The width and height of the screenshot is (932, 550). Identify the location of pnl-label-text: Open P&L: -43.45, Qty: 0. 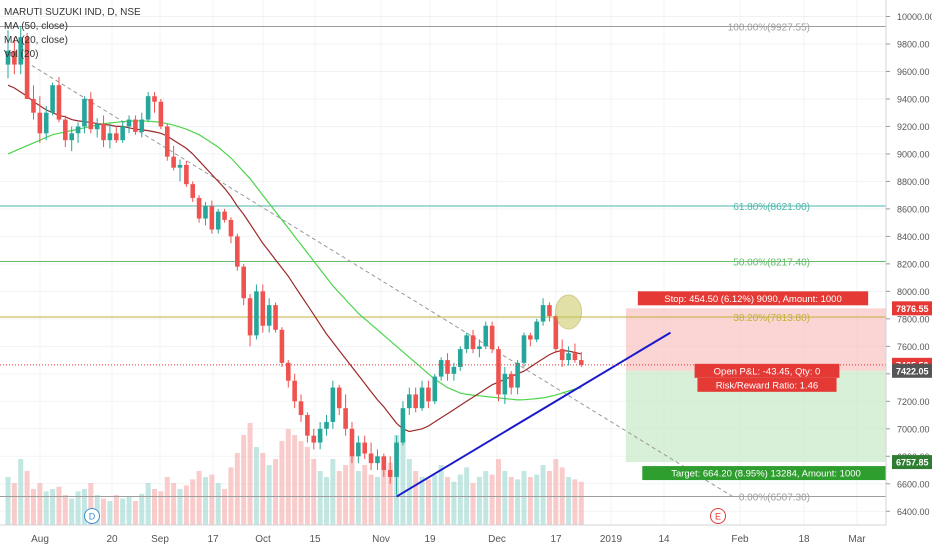
(767, 371).